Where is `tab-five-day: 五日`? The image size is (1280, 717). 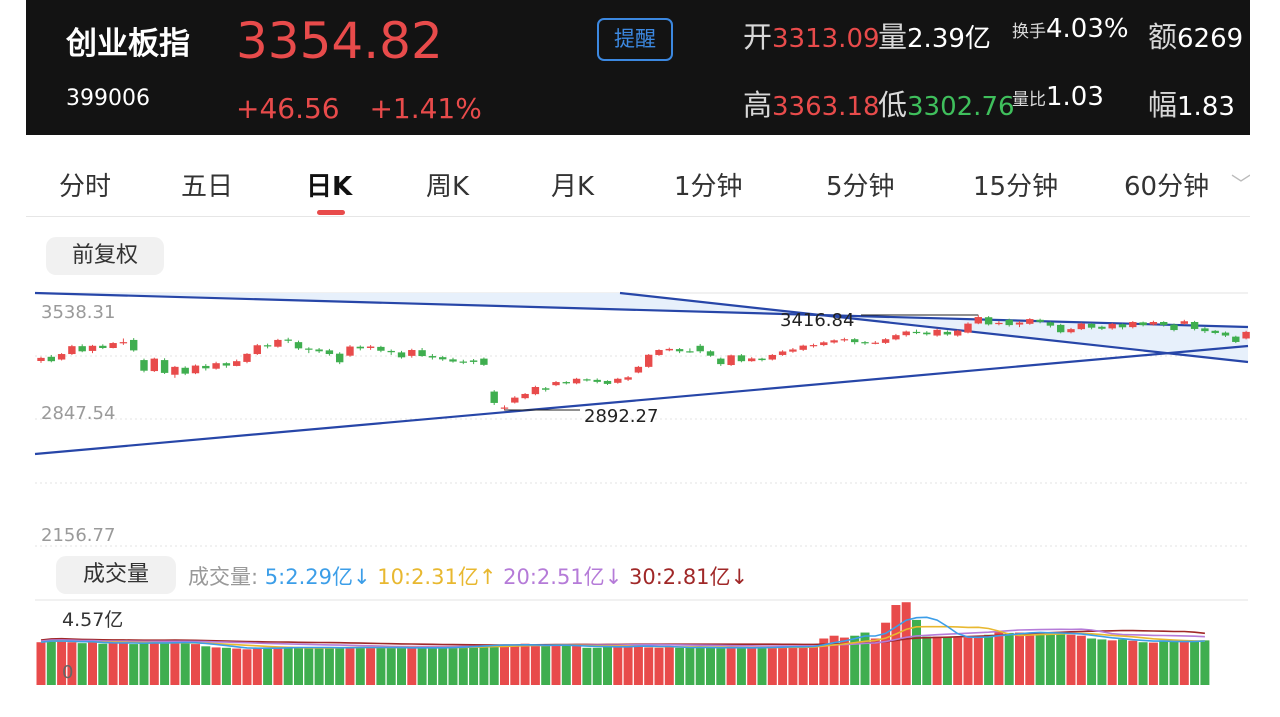
tab-five-day: 五日 is located at coordinates (207, 187).